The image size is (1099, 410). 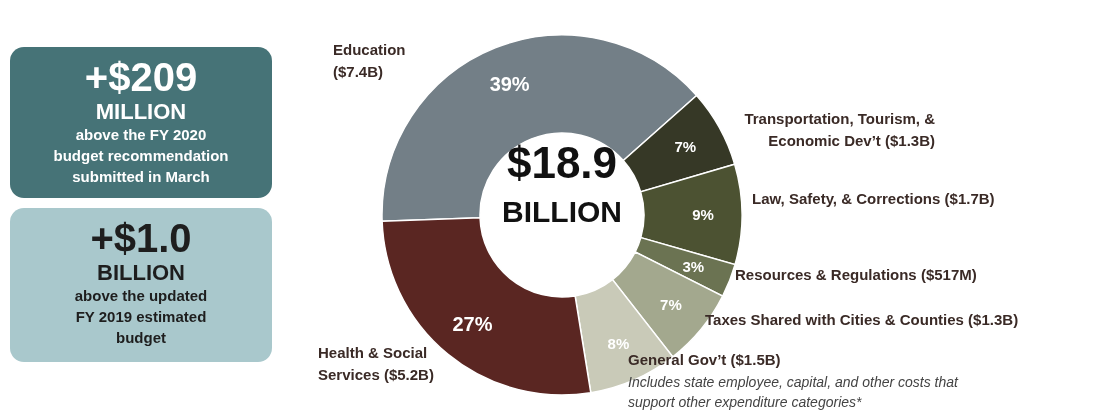 I want to click on slice-label: Transportation, Tourism, & Economic Dev’t ($1.3B), so click(x=840, y=129).